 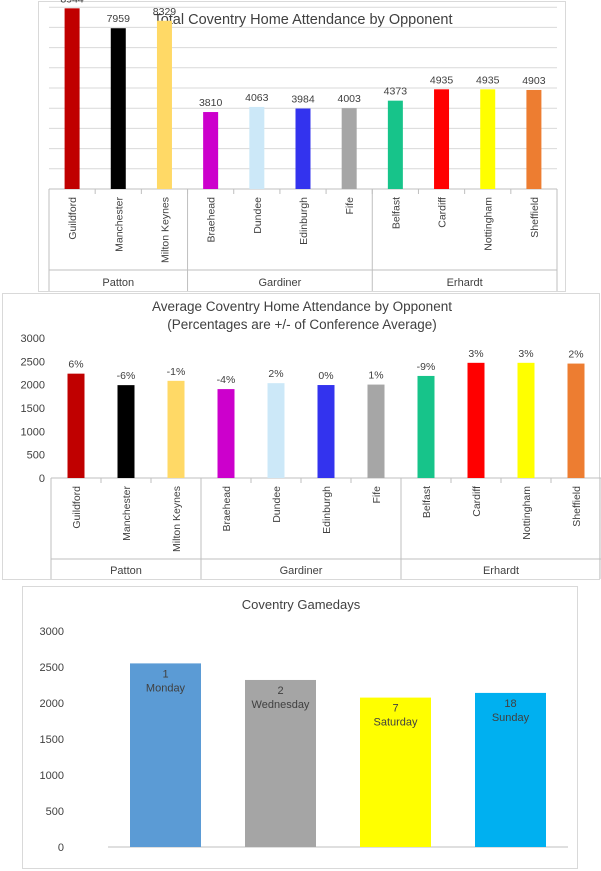 I want to click on data-label-belfast: 4373, so click(x=396, y=92).